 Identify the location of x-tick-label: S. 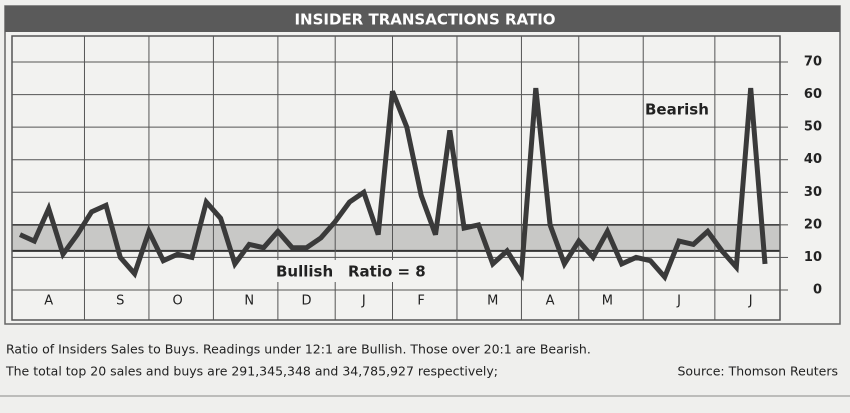
(120, 301).